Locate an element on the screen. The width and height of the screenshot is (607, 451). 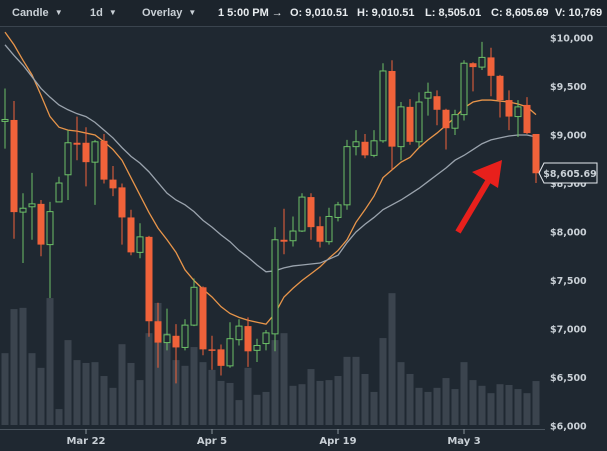
x-tick-label: Mar 22 is located at coordinates (85, 441).